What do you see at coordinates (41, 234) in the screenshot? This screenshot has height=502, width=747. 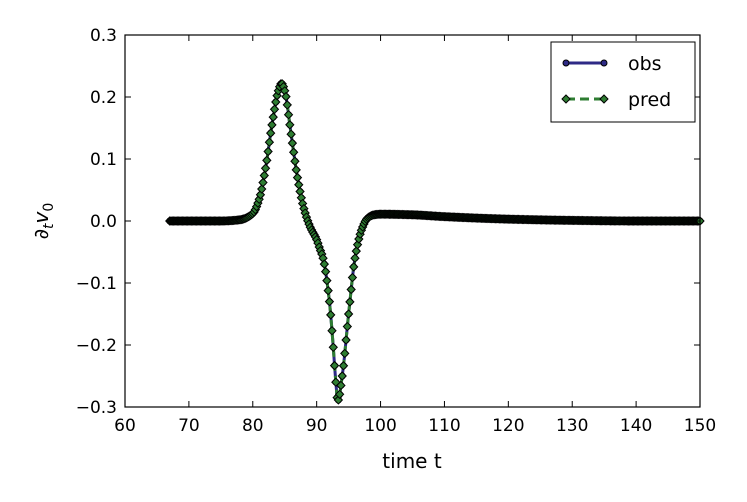 I see `y-axis-label-main: ∂` at bounding box center [41, 234].